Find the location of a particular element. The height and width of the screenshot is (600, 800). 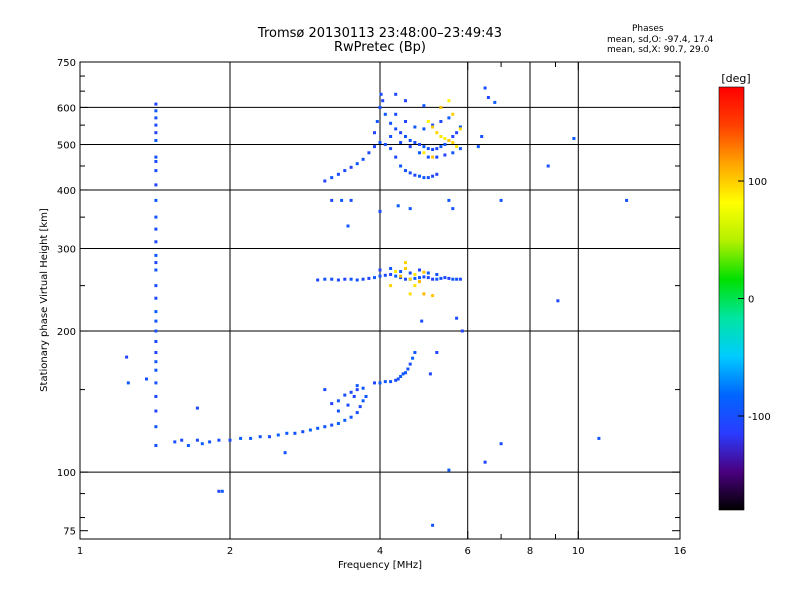

x-tick-label: 10 is located at coordinates (578, 551).